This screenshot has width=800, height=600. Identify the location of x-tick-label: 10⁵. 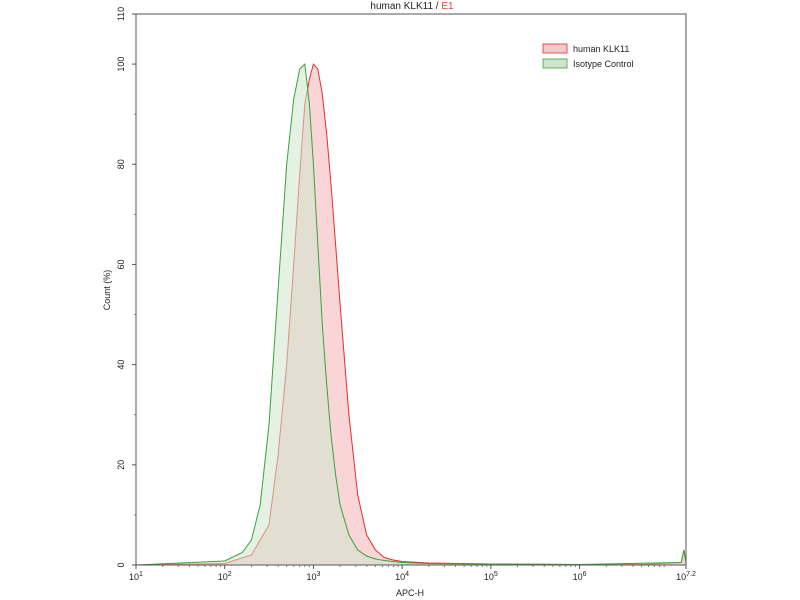
(491, 576).